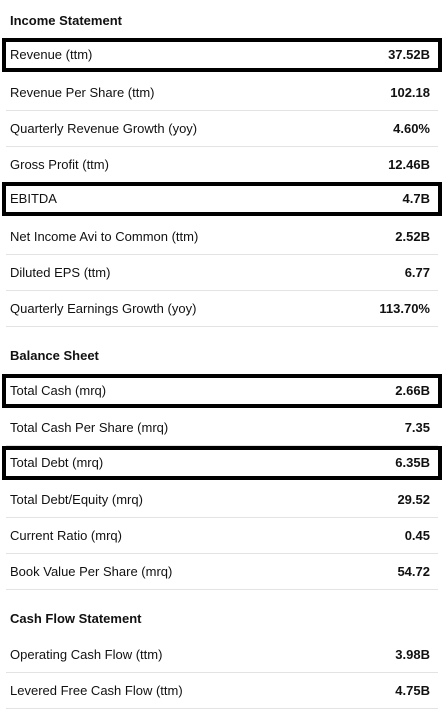  Describe the element at coordinates (66, 535) in the screenshot. I see `row-label: Current Ratio (mrq)` at that location.